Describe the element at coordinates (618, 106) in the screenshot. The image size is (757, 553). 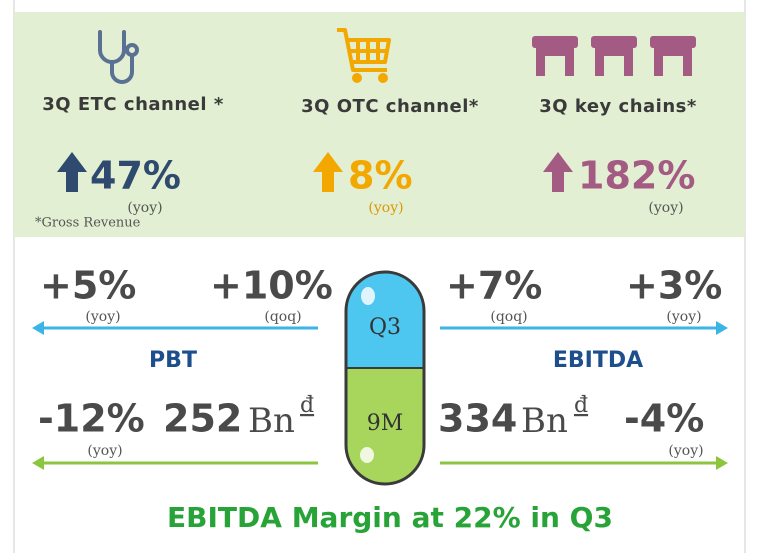
I see `channel-label: 3Q key chains*` at that location.